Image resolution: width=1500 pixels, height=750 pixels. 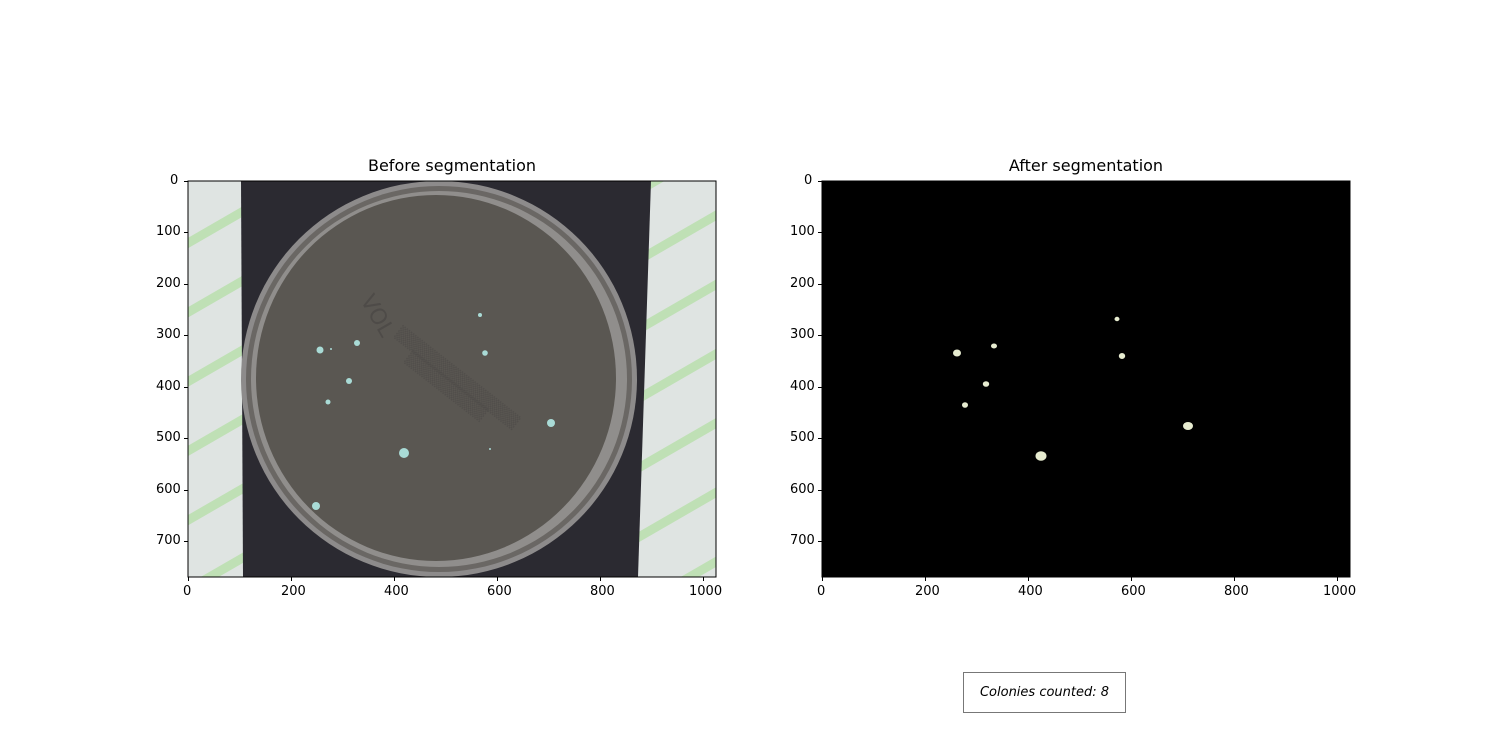 I want to click on left-tape, so click(x=215, y=379).